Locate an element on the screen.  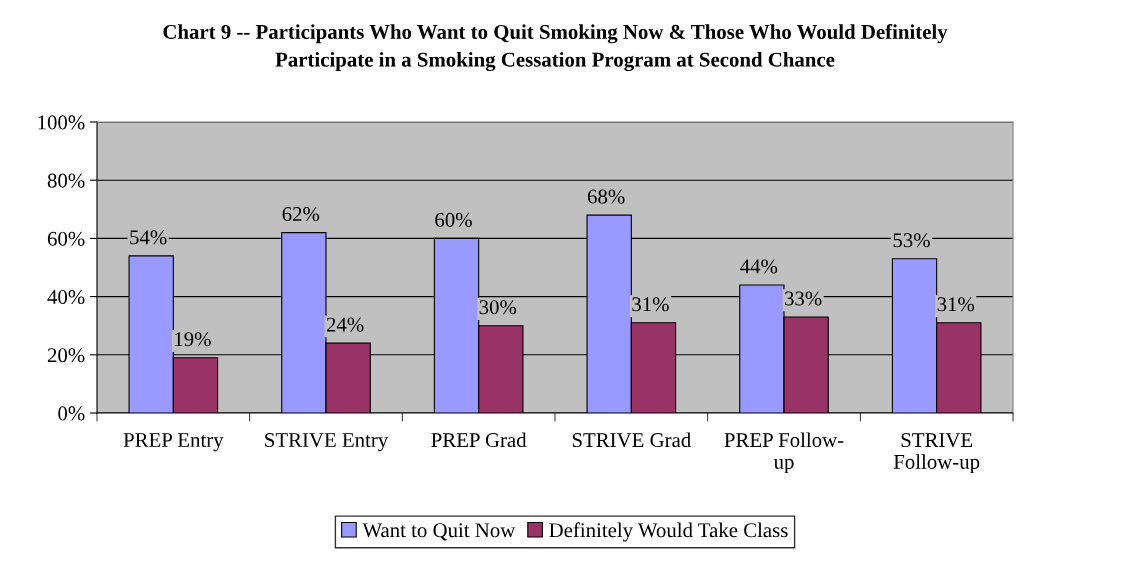
y-tick-label: 100% is located at coordinates (61, 122).